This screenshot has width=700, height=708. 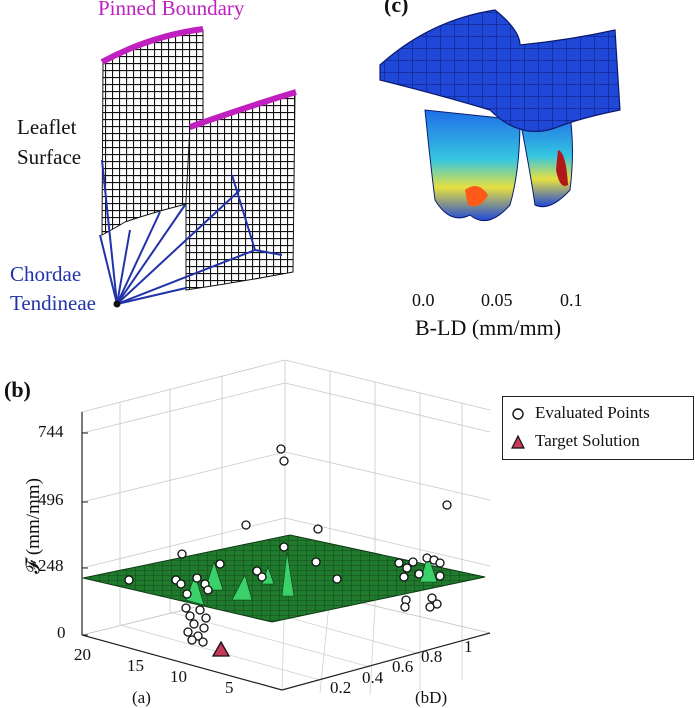 What do you see at coordinates (373, 677) in the screenshot?
I see `right-tick-1: 0.4` at bounding box center [373, 677].